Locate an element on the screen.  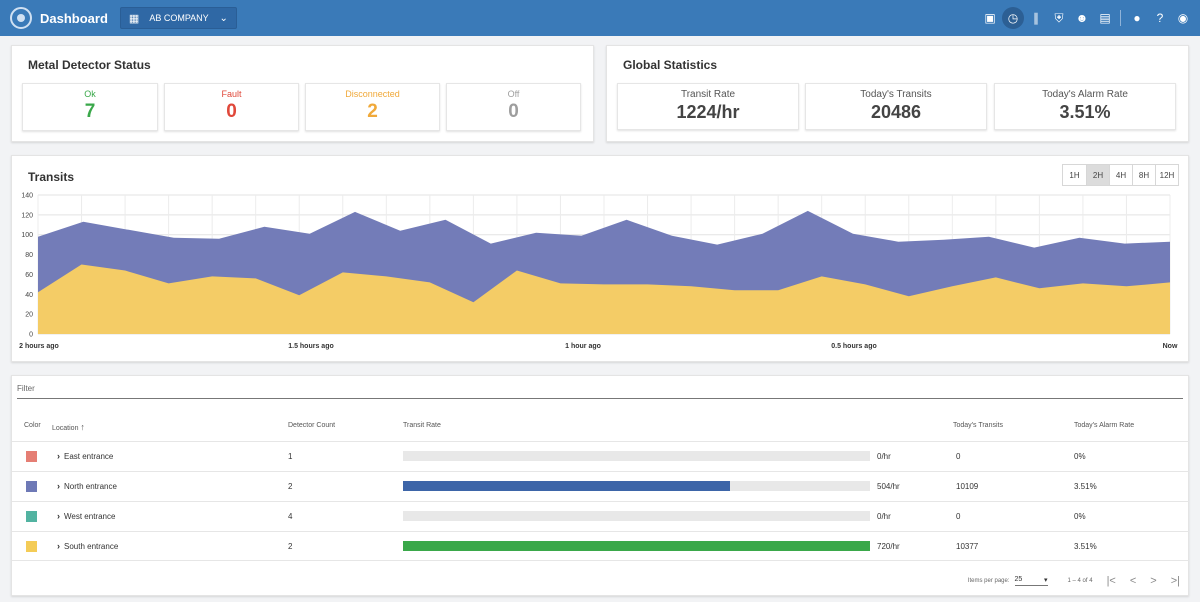
app-logo-icon is located at coordinates (21, 18).